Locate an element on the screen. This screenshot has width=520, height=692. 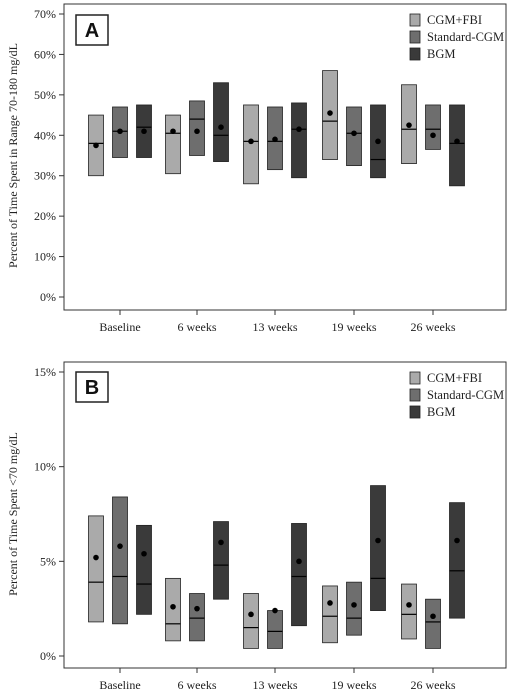
y-axis-label: Percent of Time Spent <70 mg/dL is located at coordinates (13, 514).